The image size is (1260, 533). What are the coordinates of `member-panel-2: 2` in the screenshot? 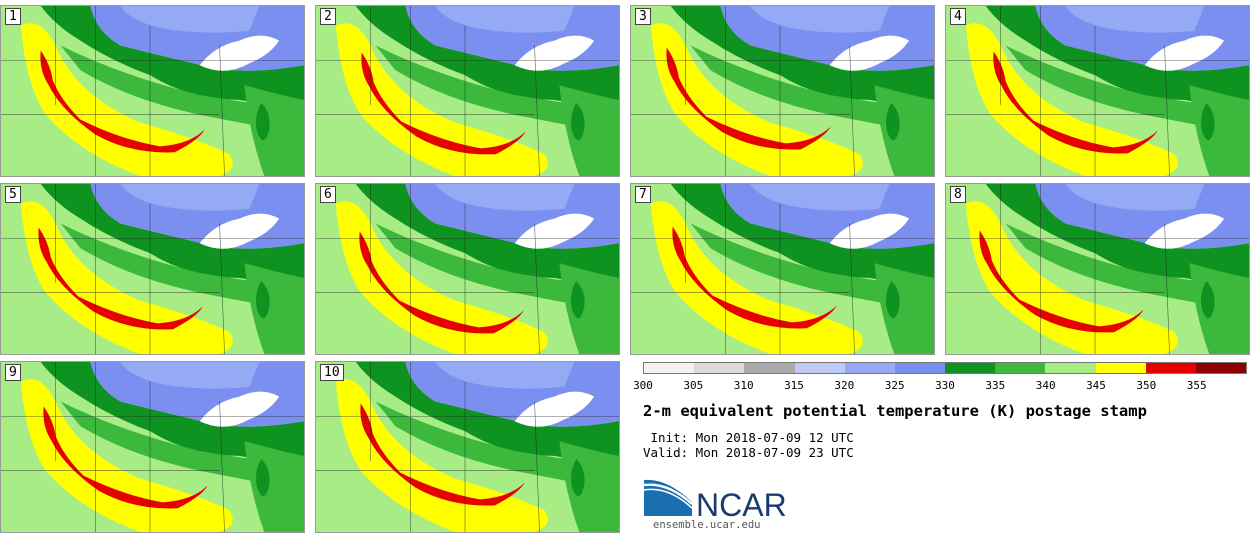 It's located at (467, 91).